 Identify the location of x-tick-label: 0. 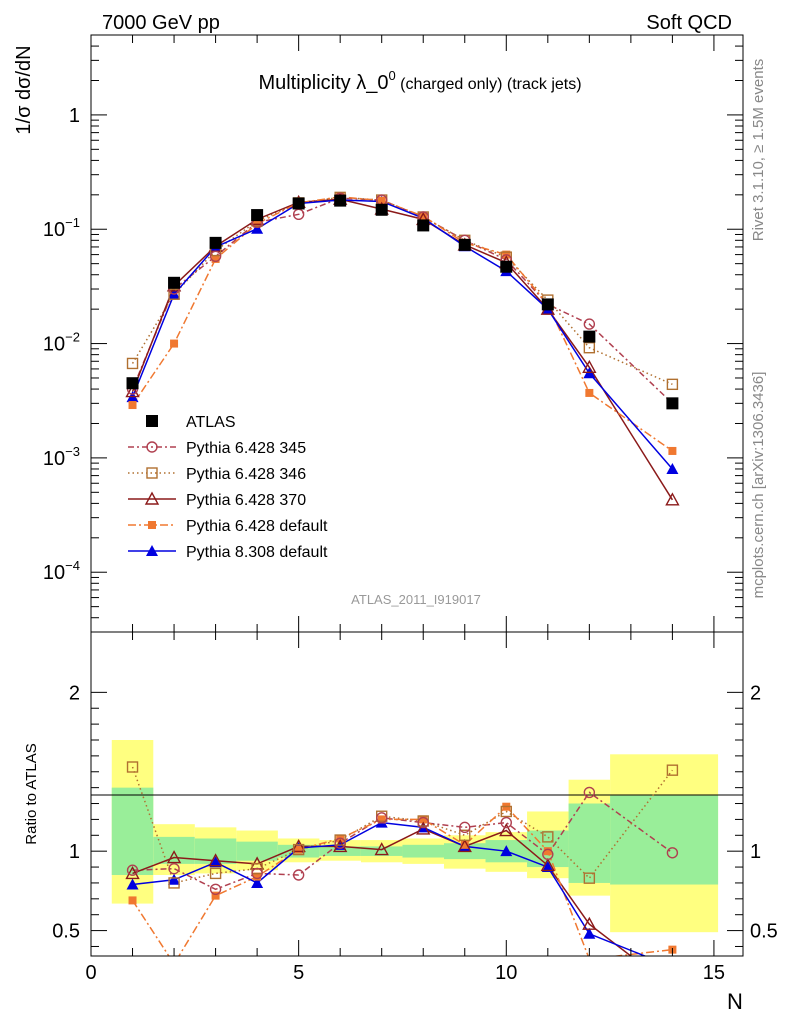
(90, 973).